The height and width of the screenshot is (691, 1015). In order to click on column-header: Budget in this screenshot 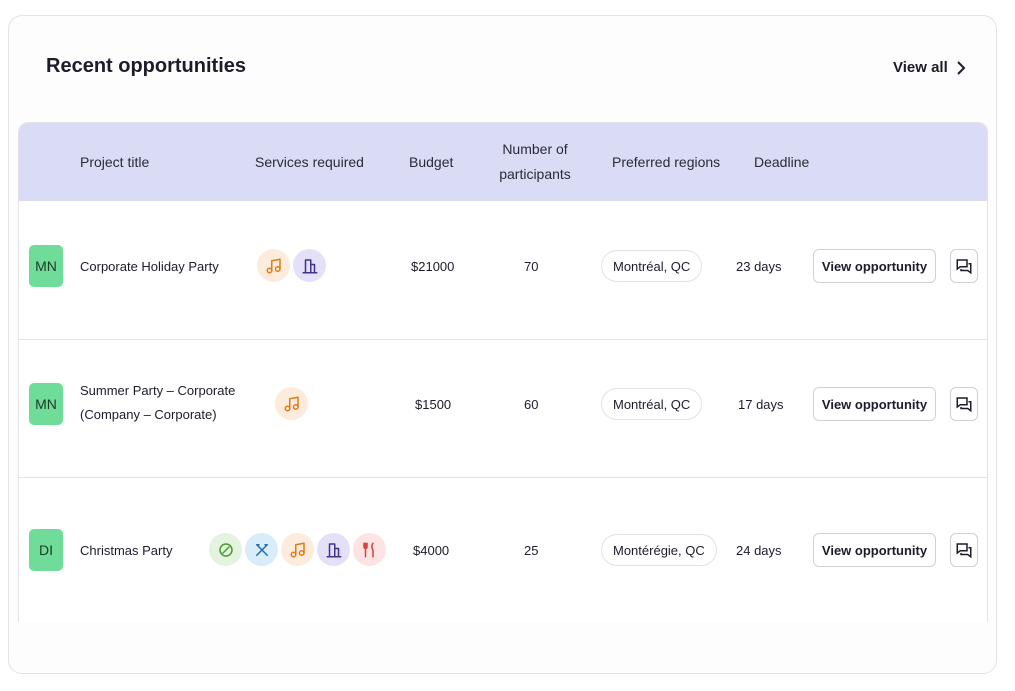, I will do `click(431, 161)`.